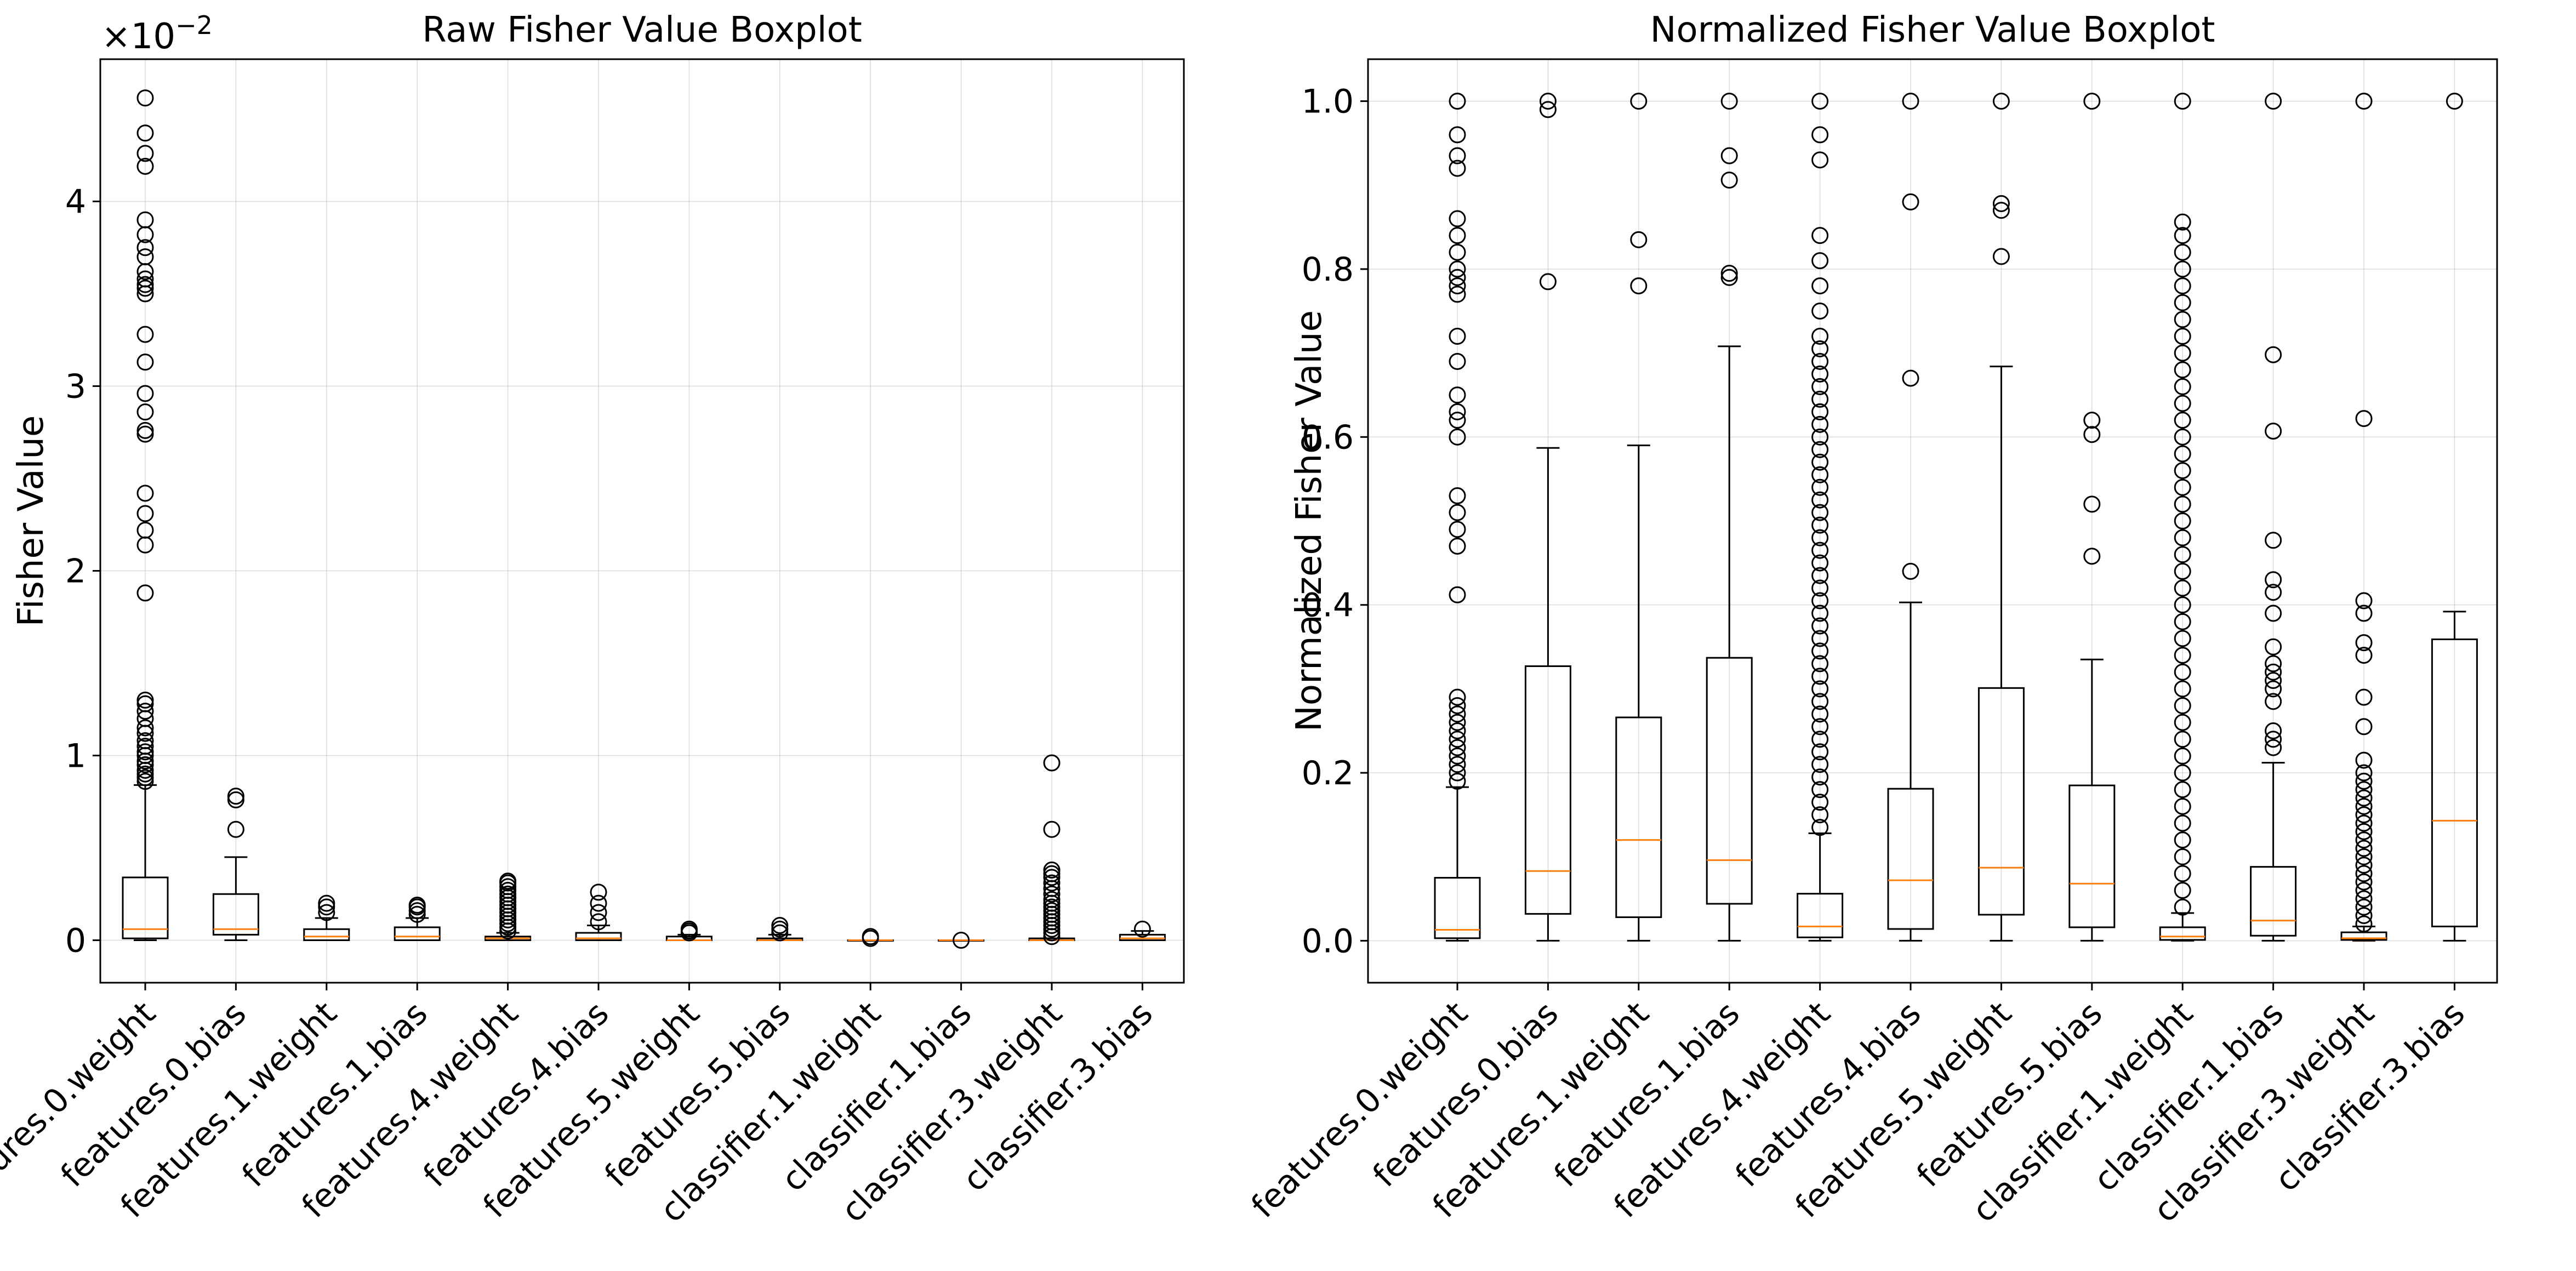  I want to click on chart-title: Normalized Fisher Value Boxplot, so click(1932, 30).